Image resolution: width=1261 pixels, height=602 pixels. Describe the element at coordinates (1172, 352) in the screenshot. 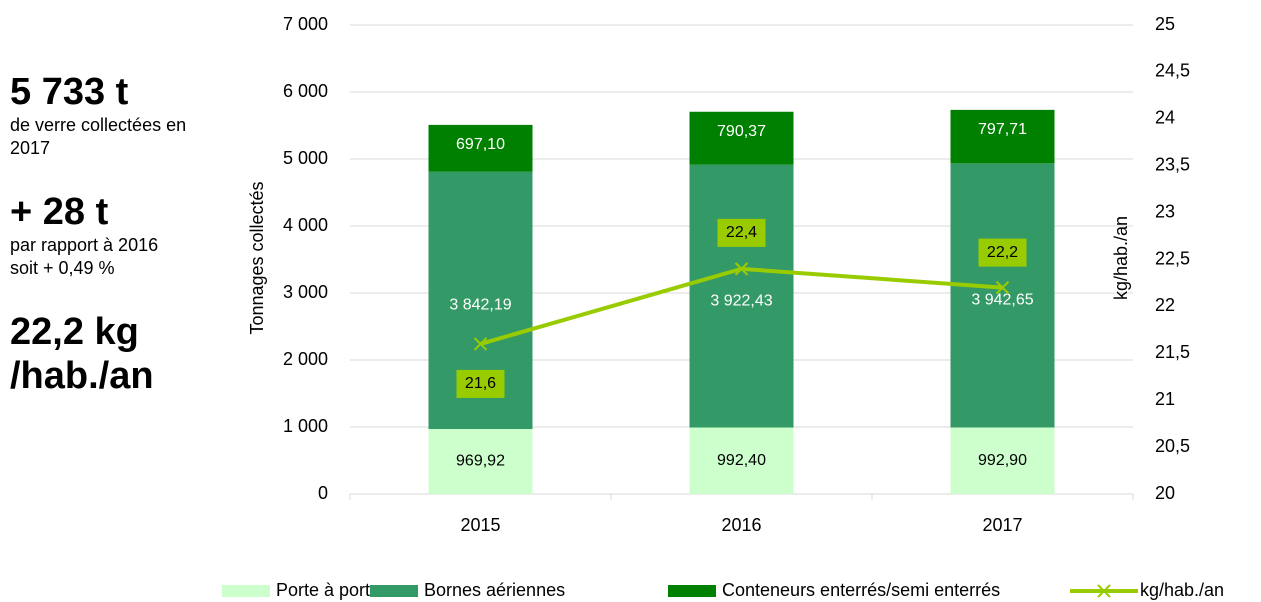

I see `y2-tick-label: 21,5` at that location.